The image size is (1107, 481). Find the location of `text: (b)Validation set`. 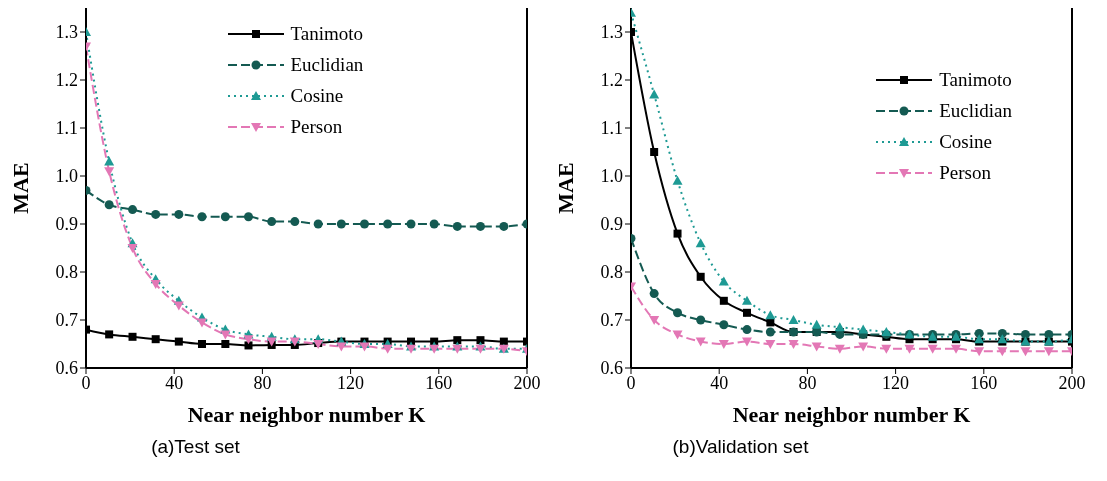

text: (b)Validation set is located at coordinates (740, 447).